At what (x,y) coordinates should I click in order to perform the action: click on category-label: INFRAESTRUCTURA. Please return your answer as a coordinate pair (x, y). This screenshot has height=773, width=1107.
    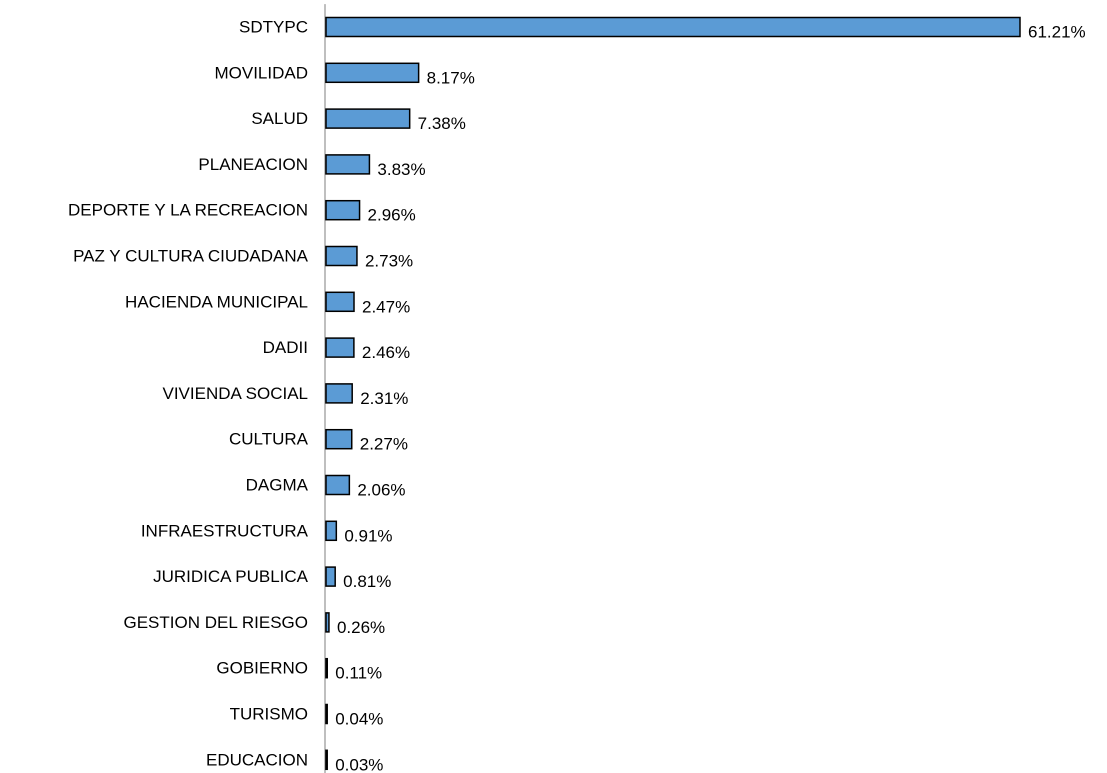
    Looking at the image, I should click on (225, 530).